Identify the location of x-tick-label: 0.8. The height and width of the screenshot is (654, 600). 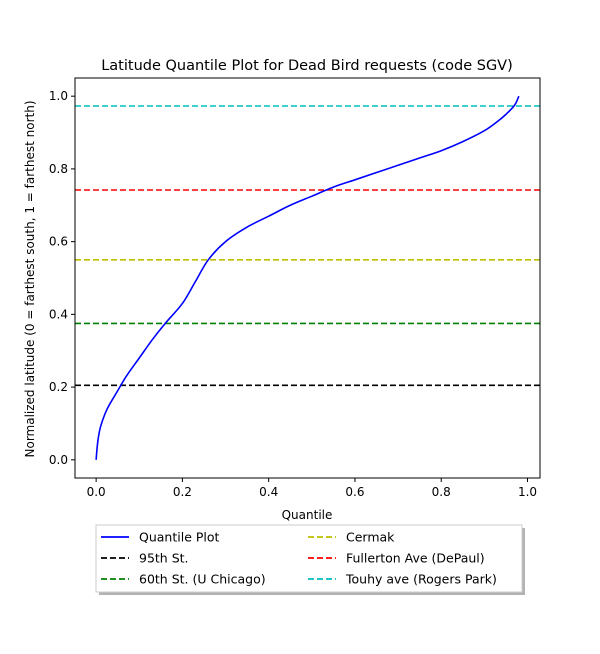
(441, 492).